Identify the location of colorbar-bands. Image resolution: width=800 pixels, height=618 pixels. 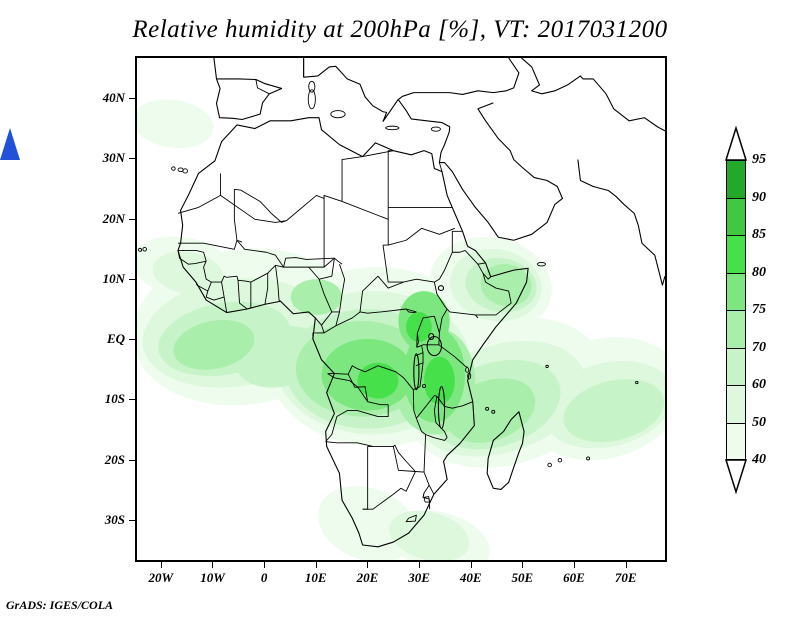
(736, 310).